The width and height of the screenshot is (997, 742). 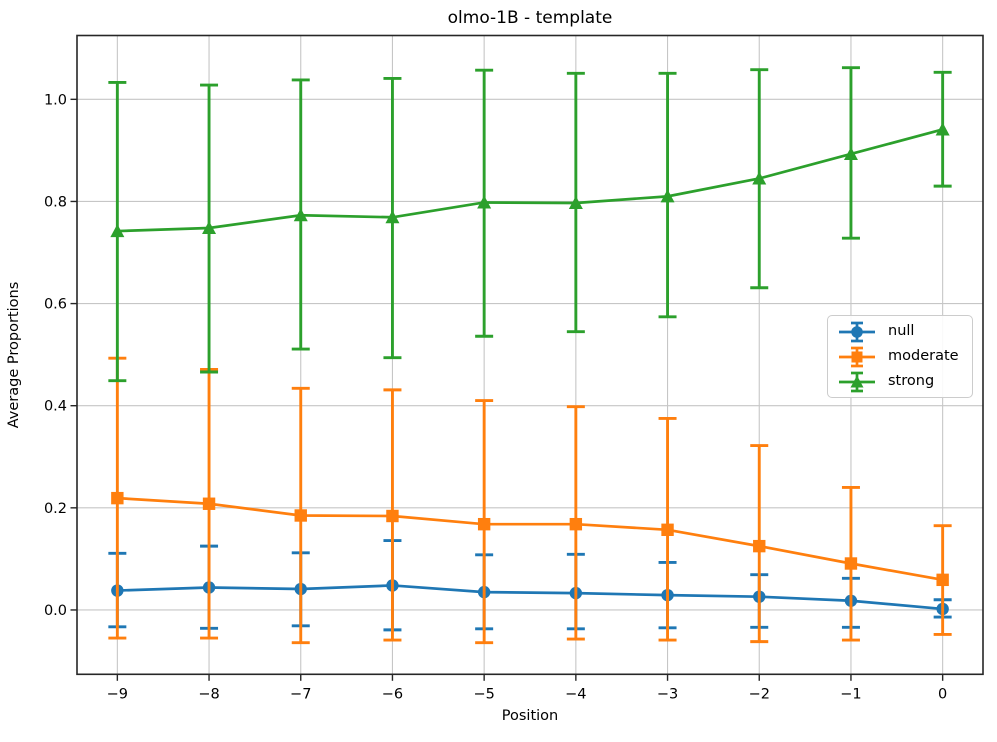 I want to click on strong-line, so click(x=530, y=180).